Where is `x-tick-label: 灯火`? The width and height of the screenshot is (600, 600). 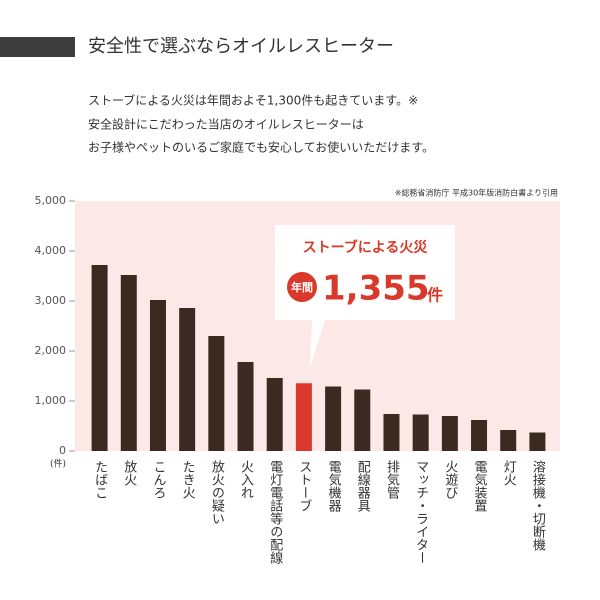 x-tick-label: 灯火 is located at coordinates (509, 473).